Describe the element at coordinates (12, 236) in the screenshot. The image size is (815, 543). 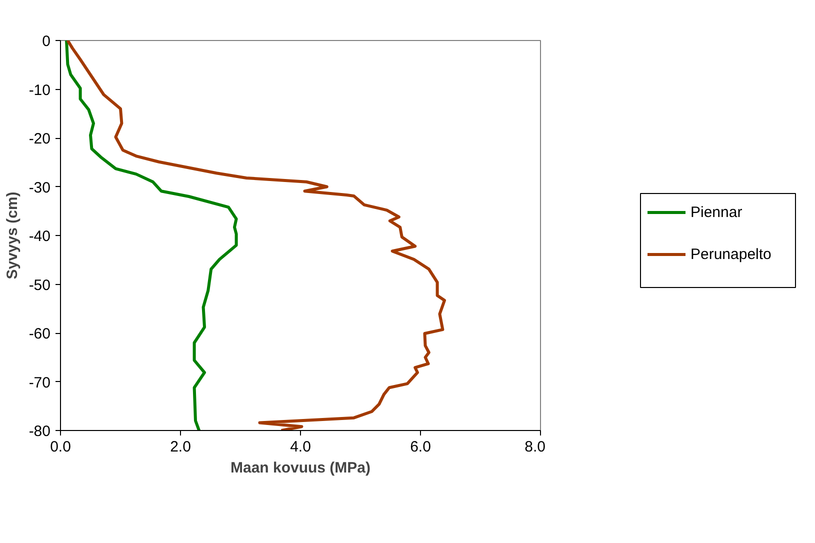
I see `y-axis-title: Syvyys (cm)` at that location.